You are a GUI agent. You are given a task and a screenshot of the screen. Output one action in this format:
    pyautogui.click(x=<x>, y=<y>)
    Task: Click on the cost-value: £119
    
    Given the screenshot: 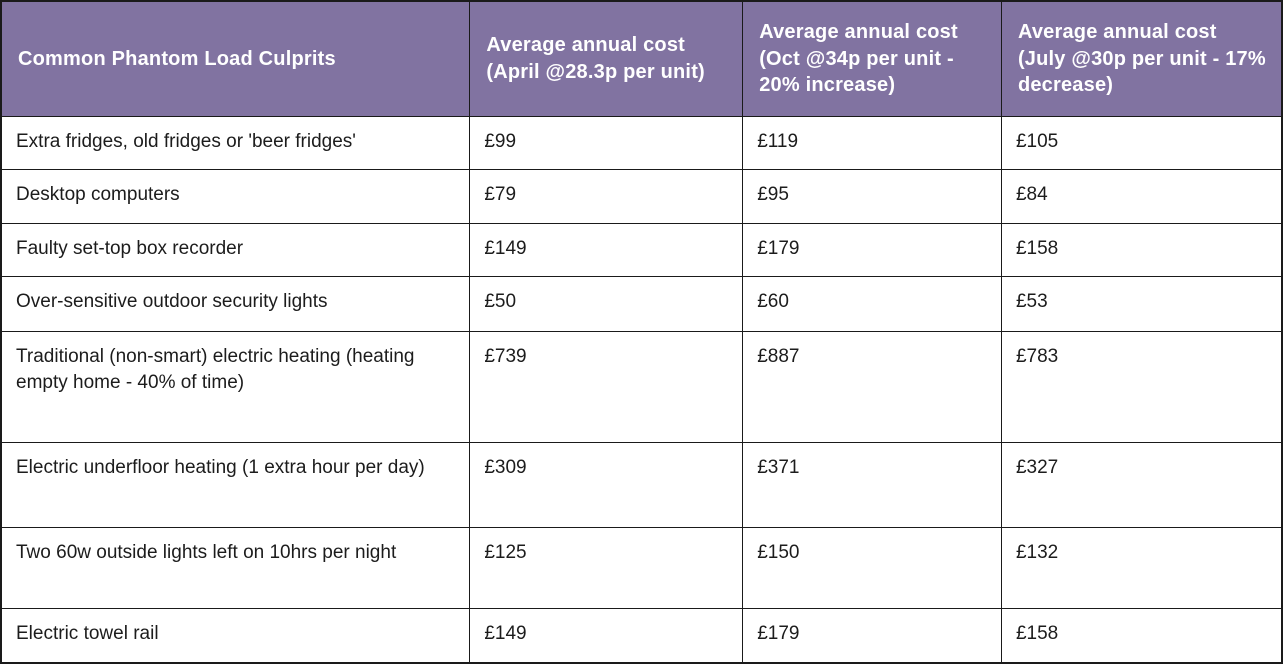 What is the action you would take?
    pyautogui.click(x=872, y=142)
    